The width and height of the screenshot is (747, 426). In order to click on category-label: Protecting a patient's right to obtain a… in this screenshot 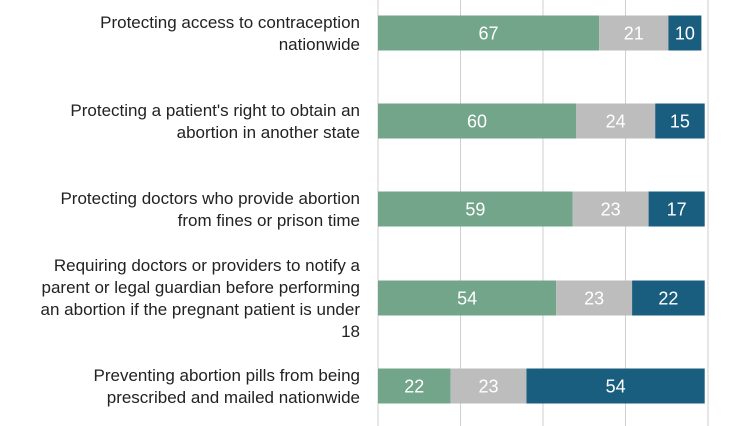, I will do `click(215, 121)`.